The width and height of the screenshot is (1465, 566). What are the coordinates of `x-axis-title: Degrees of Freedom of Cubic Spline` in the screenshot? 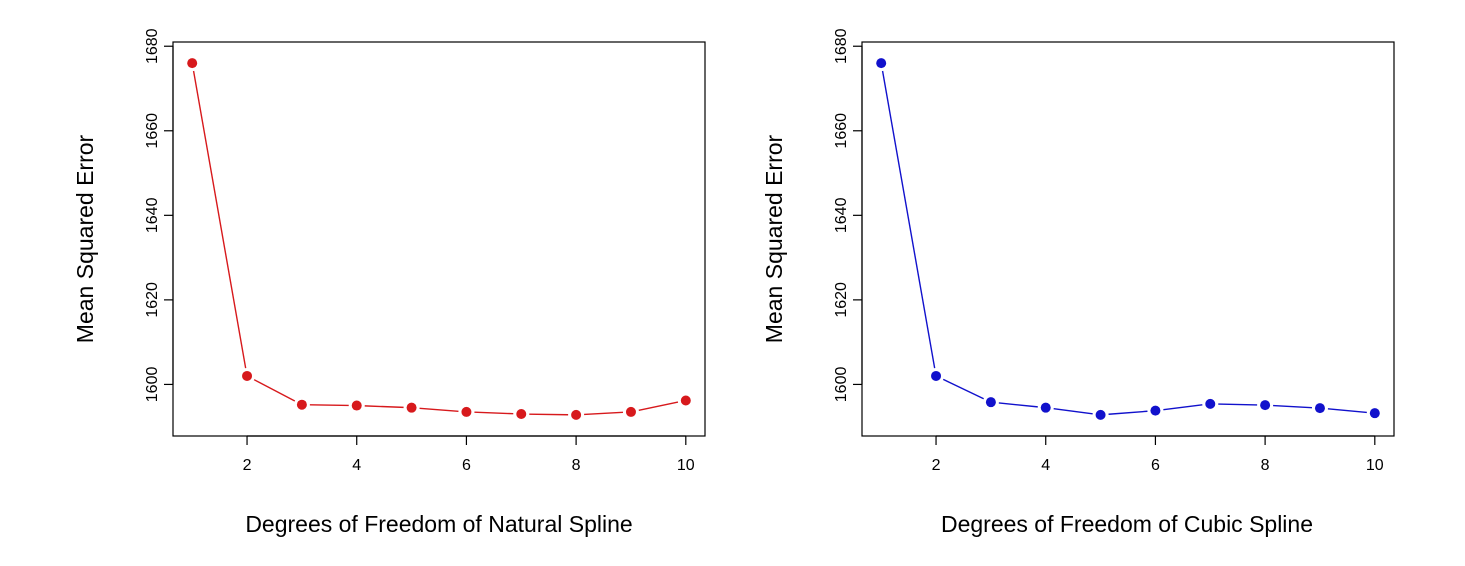 It's located at (1127, 524).